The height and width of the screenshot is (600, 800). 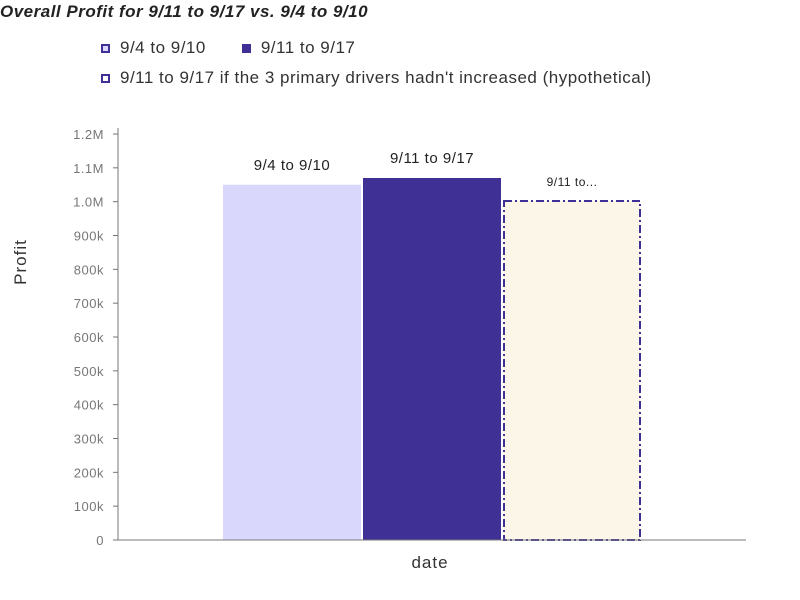 What do you see at coordinates (89, 303) in the screenshot?
I see `y-tick-label: 700k` at bounding box center [89, 303].